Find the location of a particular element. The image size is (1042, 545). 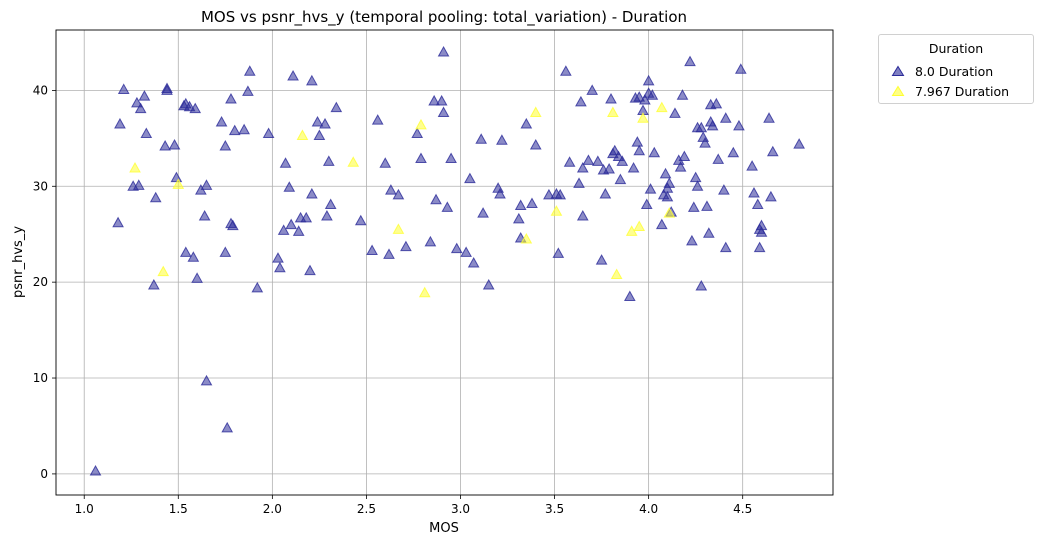

x-tick-label: 3.0 is located at coordinates (460, 509).